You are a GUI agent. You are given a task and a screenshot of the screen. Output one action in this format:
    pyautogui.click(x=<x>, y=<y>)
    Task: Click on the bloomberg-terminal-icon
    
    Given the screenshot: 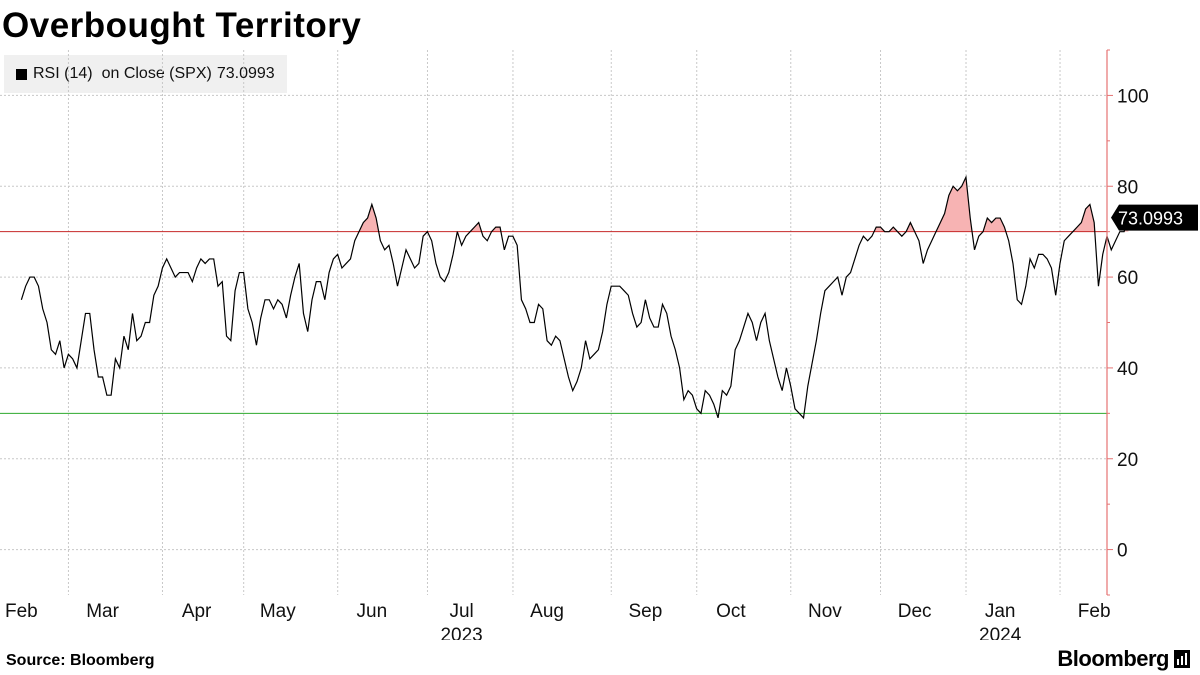 What is the action you would take?
    pyautogui.click(x=1182, y=659)
    